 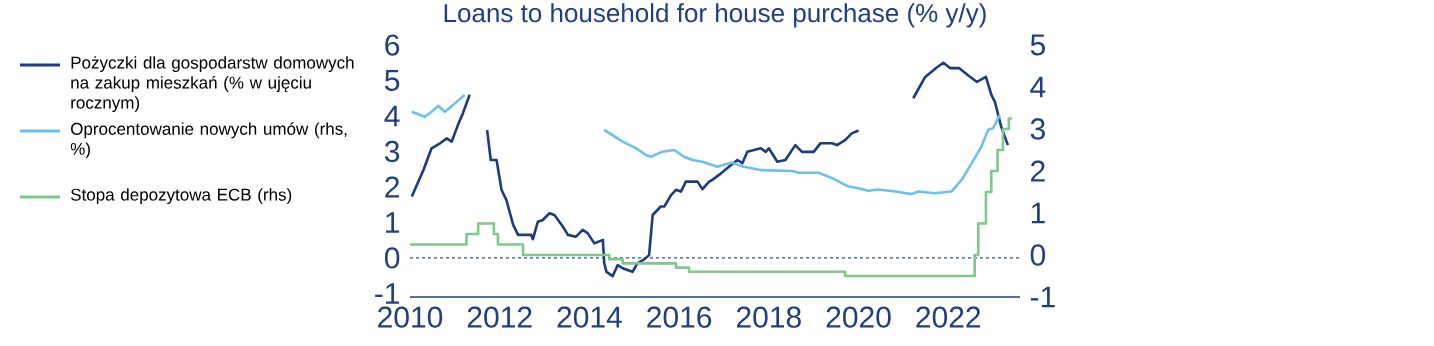 I want to click on y2-tick-label: 4, so click(x=1038, y=87).